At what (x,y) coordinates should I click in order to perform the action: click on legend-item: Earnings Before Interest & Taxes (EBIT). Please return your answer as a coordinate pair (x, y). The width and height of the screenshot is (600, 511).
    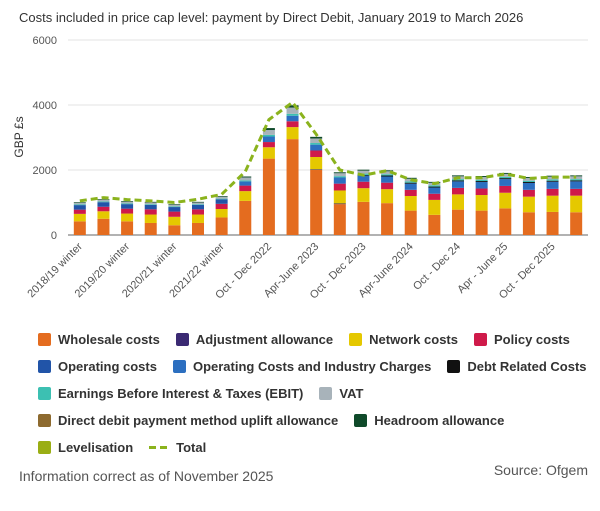
    Looking at the image, I should click on (170, 393).